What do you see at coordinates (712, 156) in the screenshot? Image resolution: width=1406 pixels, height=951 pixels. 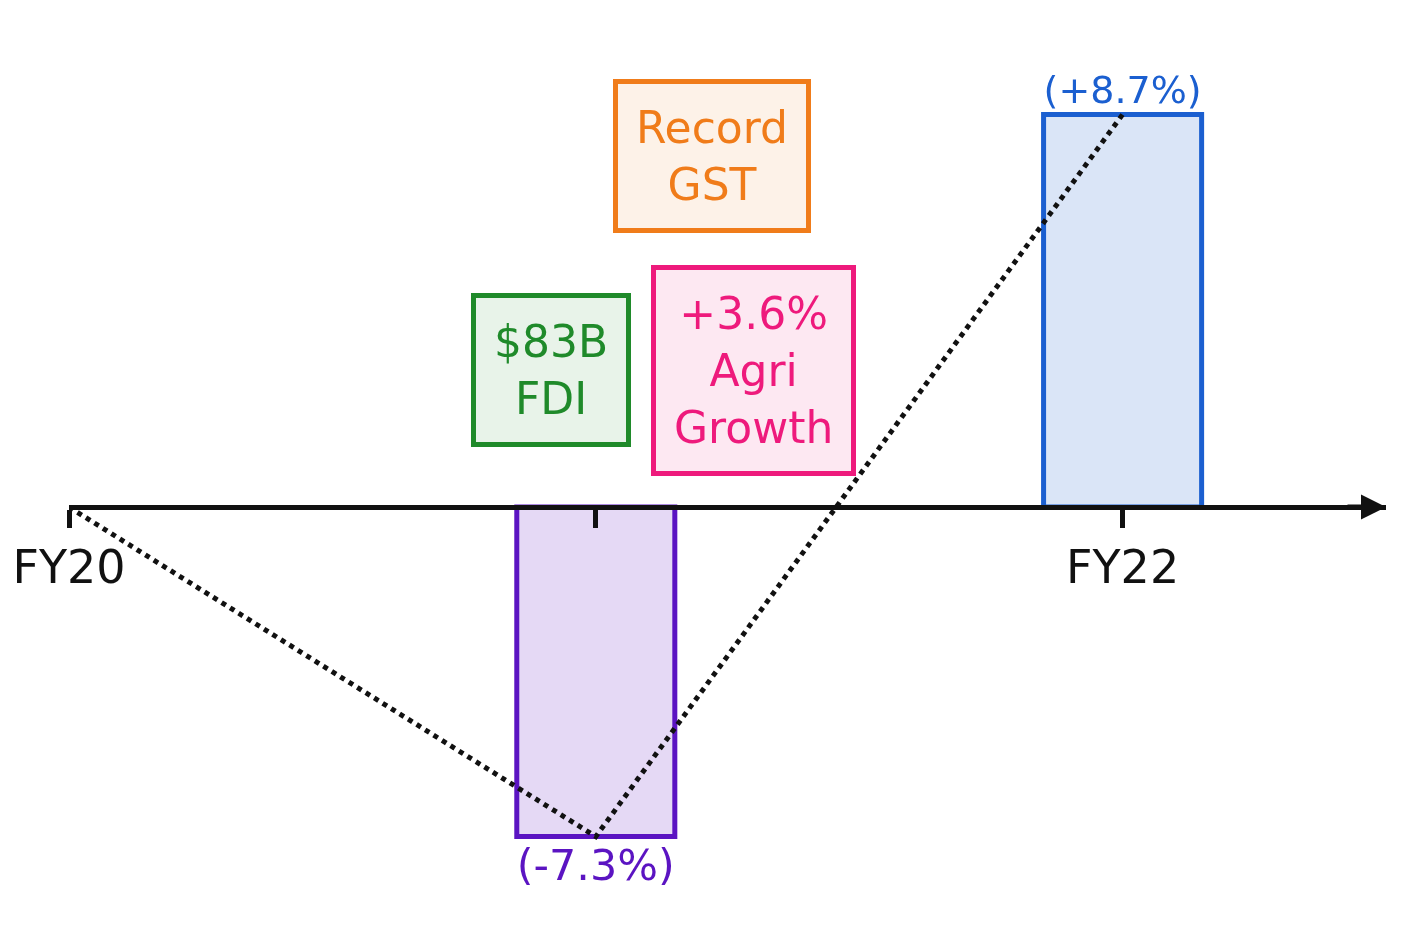 I see `annotation: Record GST` at bounding box center [712, 156].